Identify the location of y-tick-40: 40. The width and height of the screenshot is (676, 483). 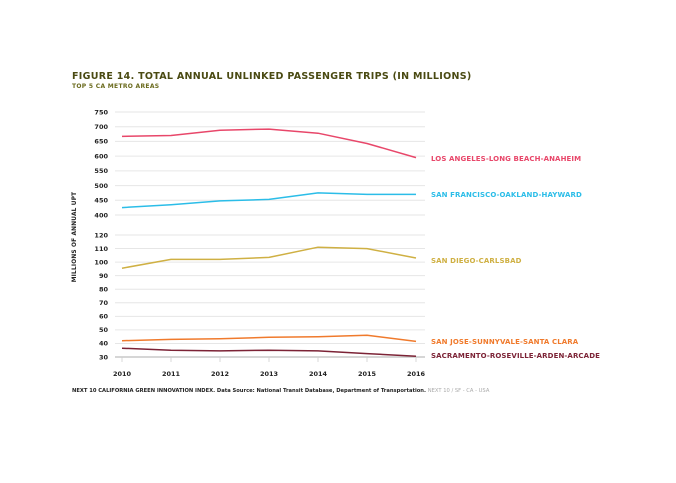
(104, 344).